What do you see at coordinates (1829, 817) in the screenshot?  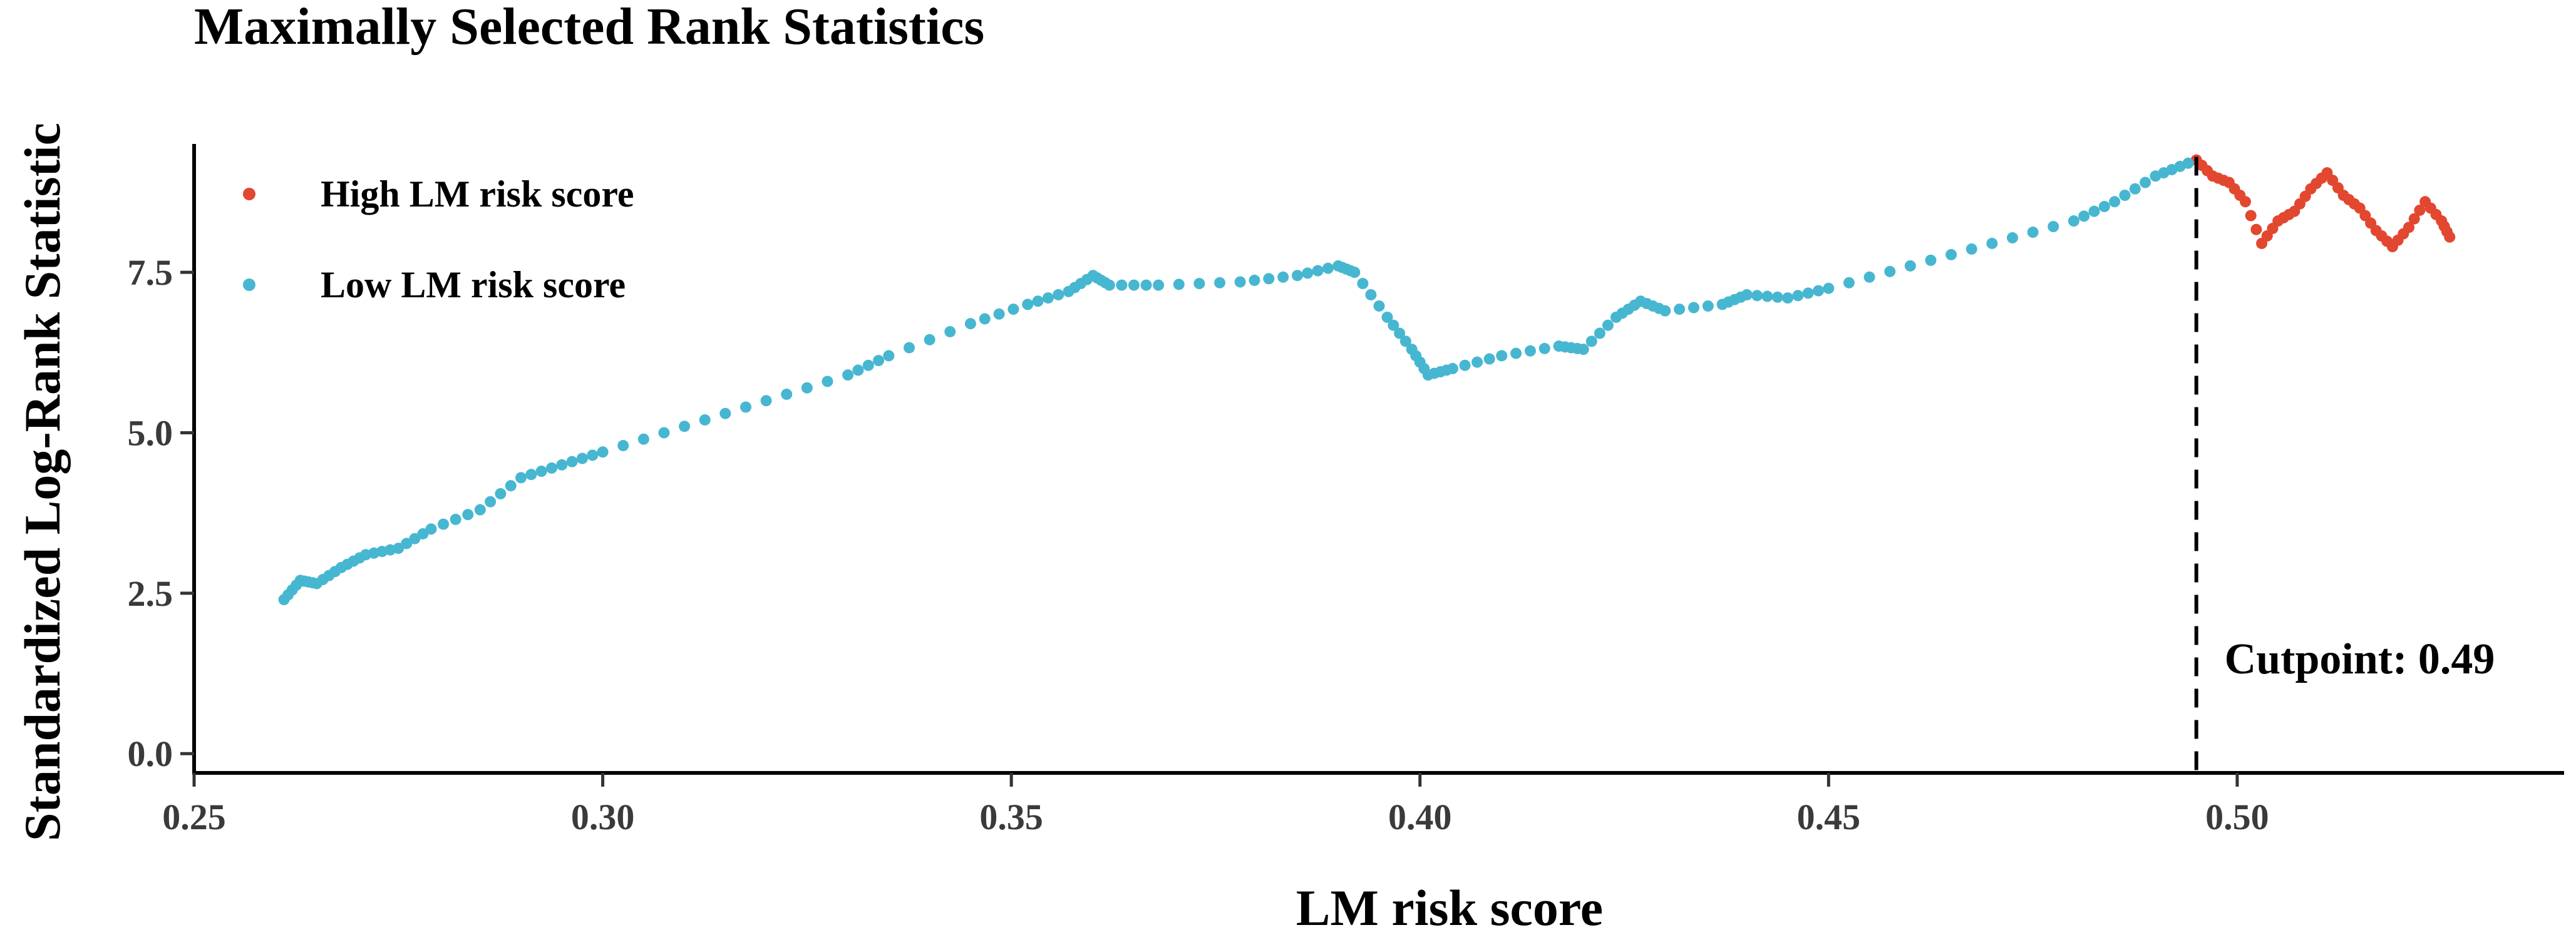 I see `x-tick-label: 0.45` at bounding box center [1829, 817].